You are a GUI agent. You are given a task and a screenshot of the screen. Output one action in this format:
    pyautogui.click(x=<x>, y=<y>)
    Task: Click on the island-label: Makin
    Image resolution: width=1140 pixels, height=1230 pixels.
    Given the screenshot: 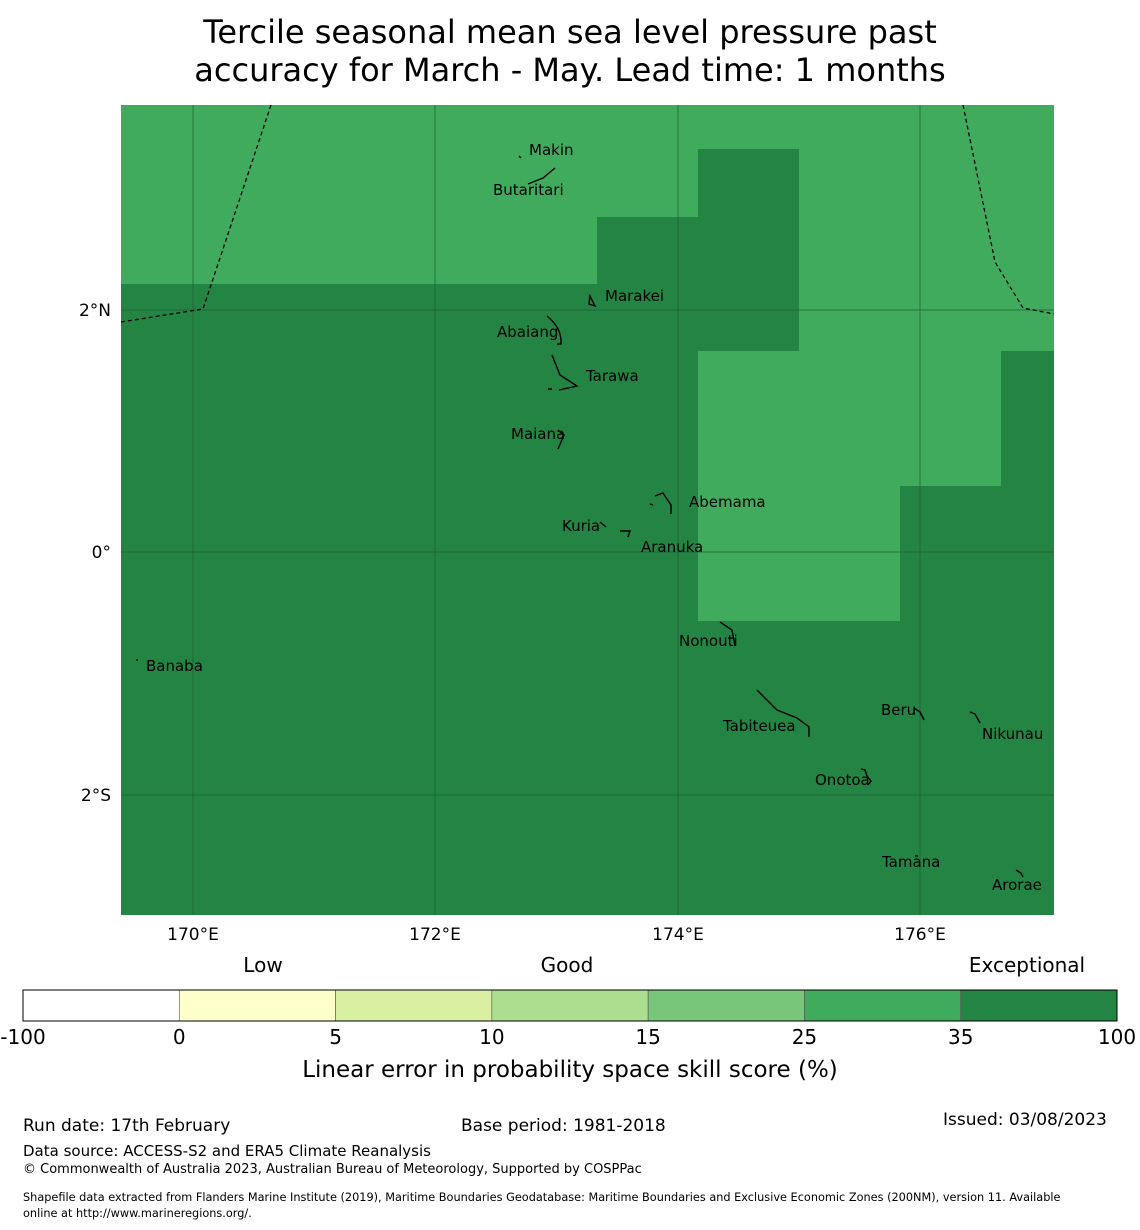 What is the action you would take?
    pyautogui.click(x=551, y=150)
    